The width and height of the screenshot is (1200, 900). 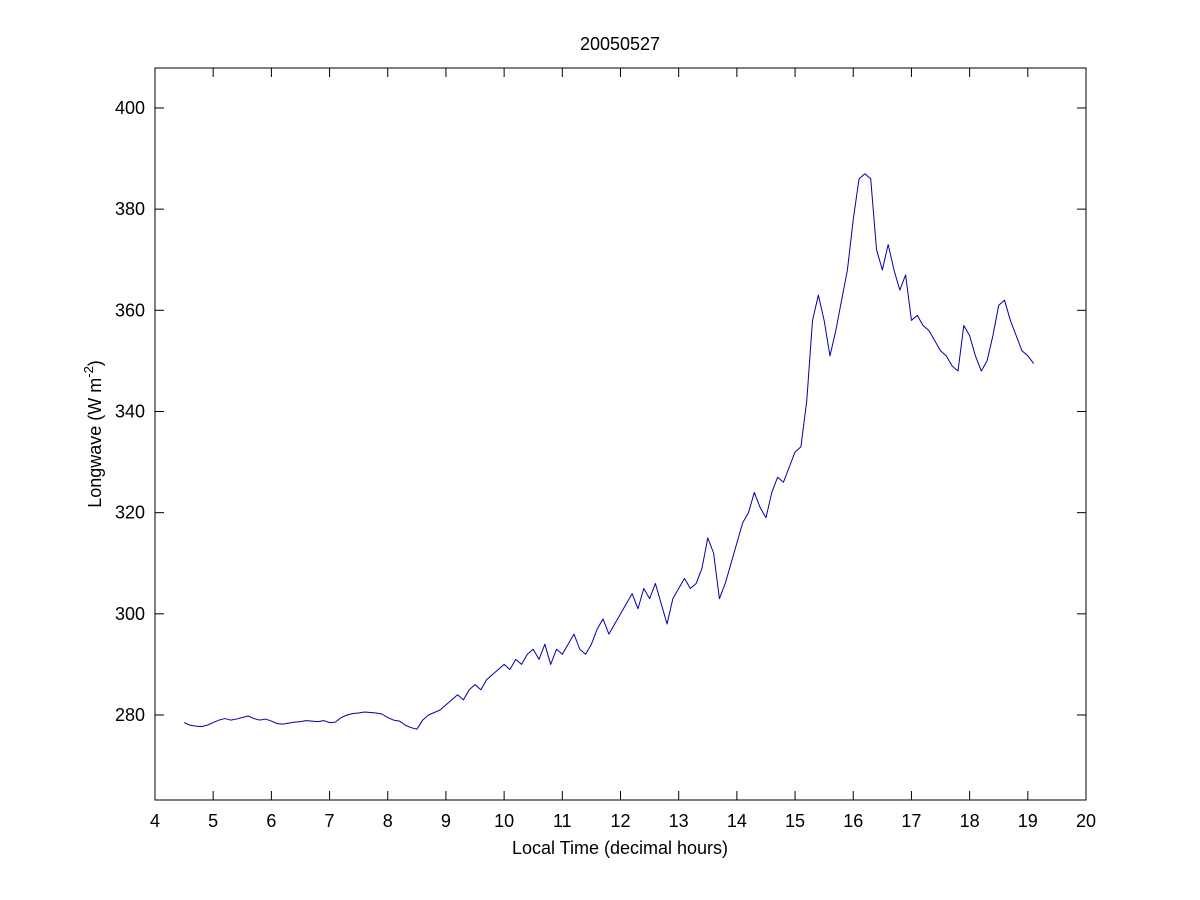 I want to click on x-tick-label: 10, so click(x=504, y=821).